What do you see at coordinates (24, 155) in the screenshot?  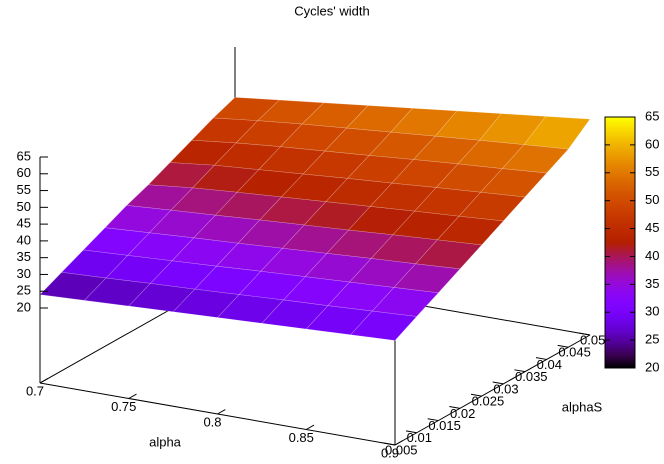 I see `z-tick-label: 65` at bounding box center [24, 155].